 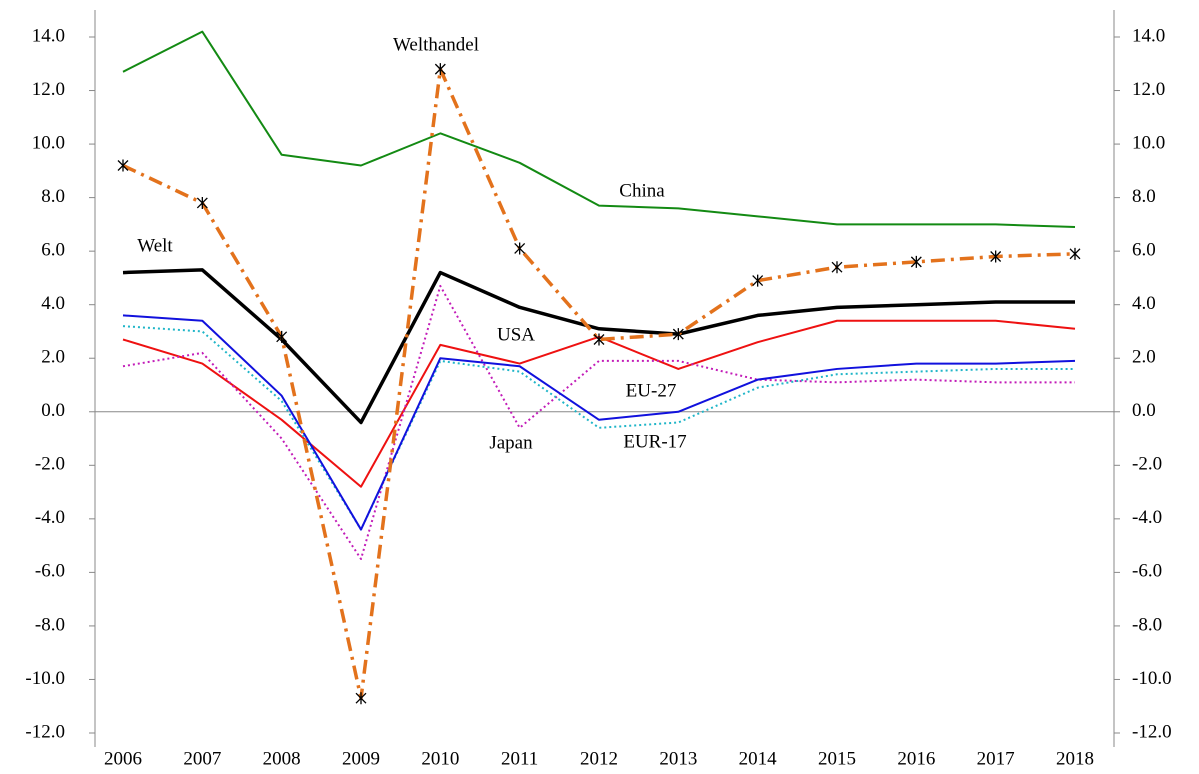 I want to click on x-tick-label: 2006, so click(x=123, y=758).